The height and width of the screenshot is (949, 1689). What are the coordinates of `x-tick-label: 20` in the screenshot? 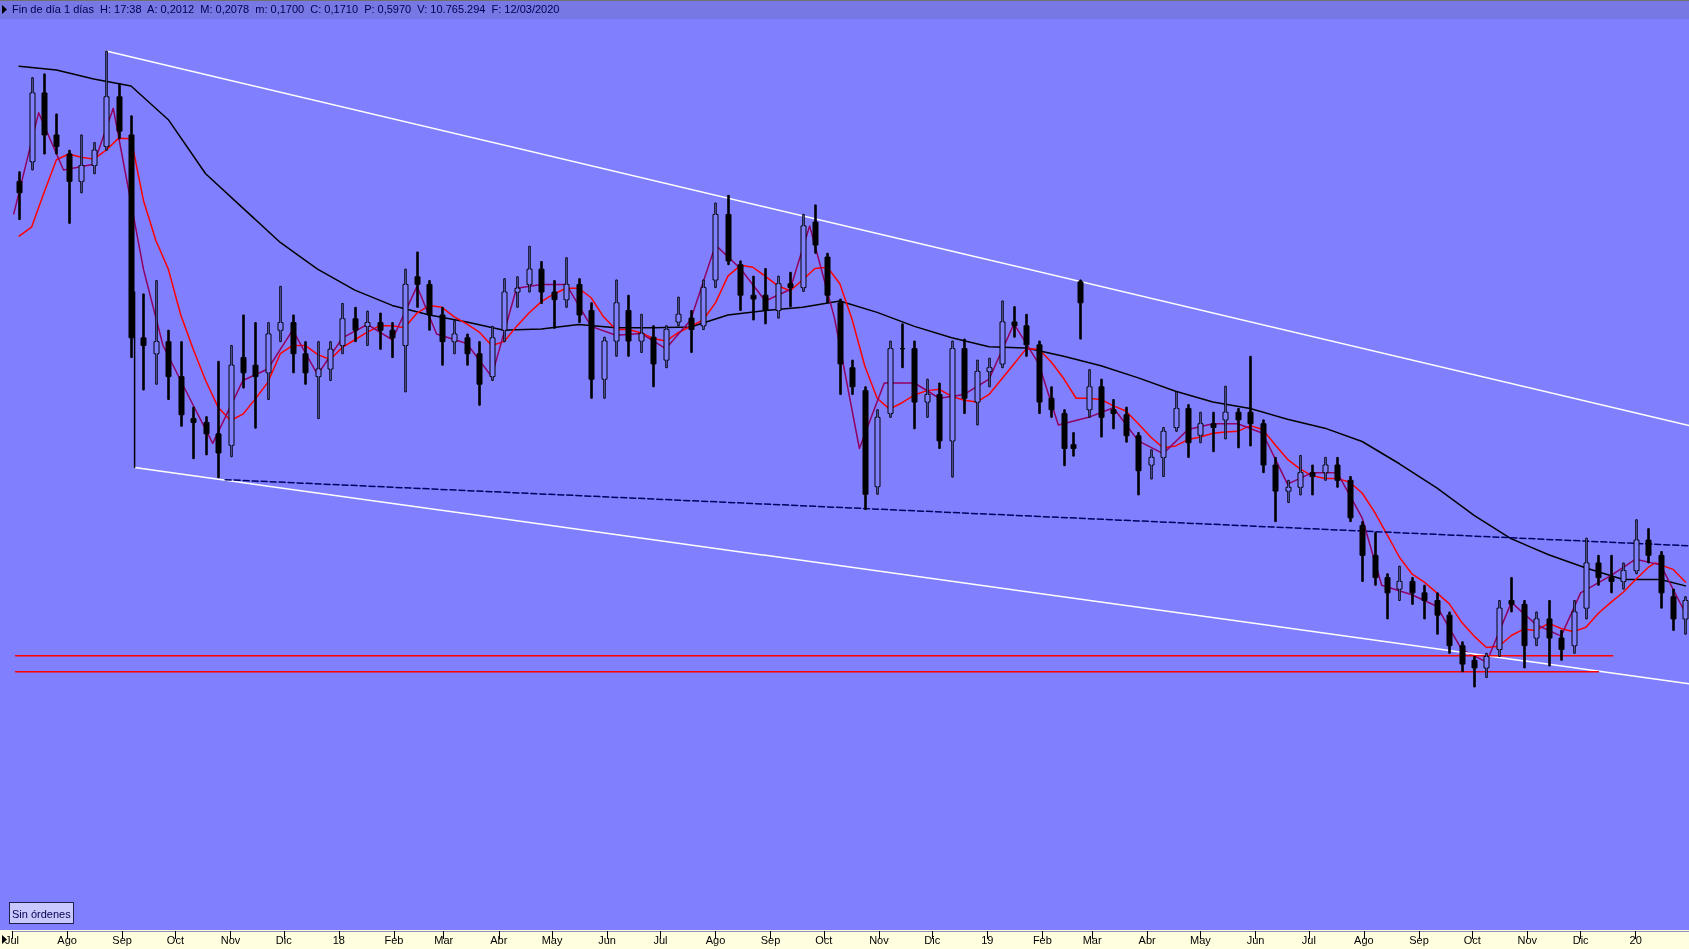 It's located at (1635, 939).